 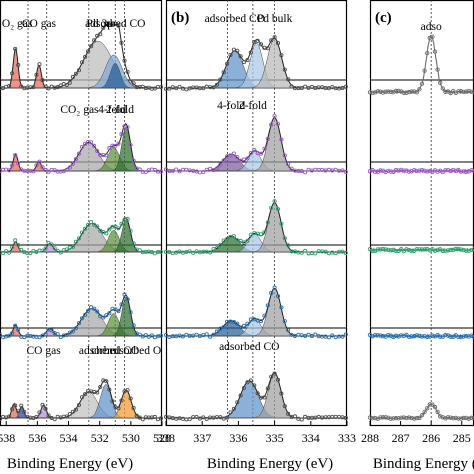 What do you see at coordinates (81, 147) in the screenshot?
I see `panel-a-fit-envelope` at bounding box center [81, 147].